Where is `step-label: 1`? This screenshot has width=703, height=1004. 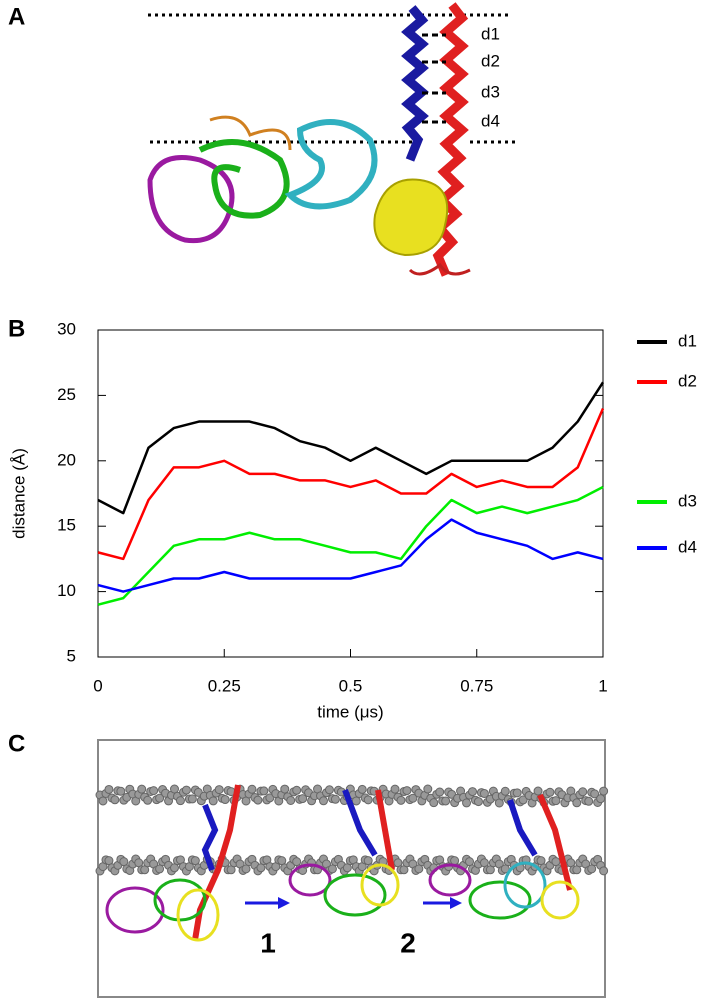 step-label: 1 is located at coordinates (268, 942).